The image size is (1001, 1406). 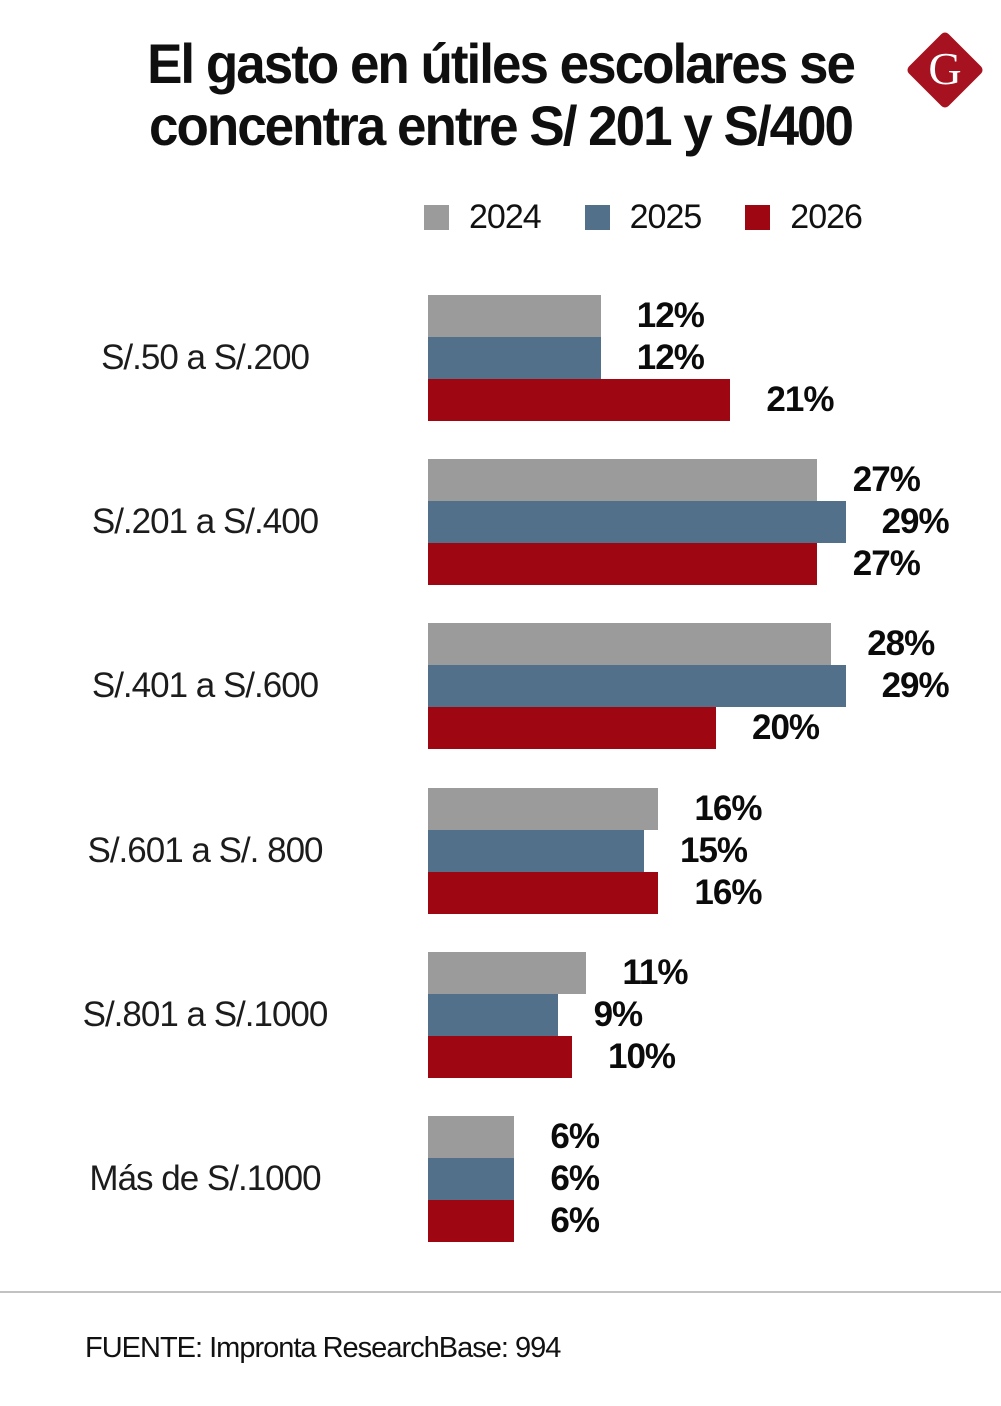 What do you see at coordinates (205, 686) in the screenshot?
I see `category-label: S/.401 a S/.600` at bounding box center [205, 686].